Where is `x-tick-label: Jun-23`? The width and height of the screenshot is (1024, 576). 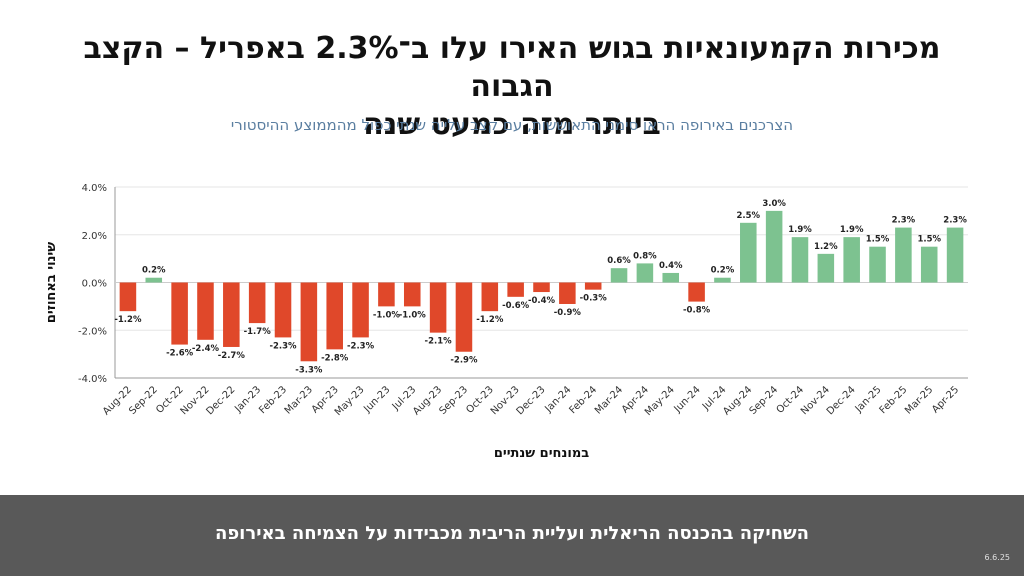
x-tick-label: Jun-23 is located at coordinates (376, 399).